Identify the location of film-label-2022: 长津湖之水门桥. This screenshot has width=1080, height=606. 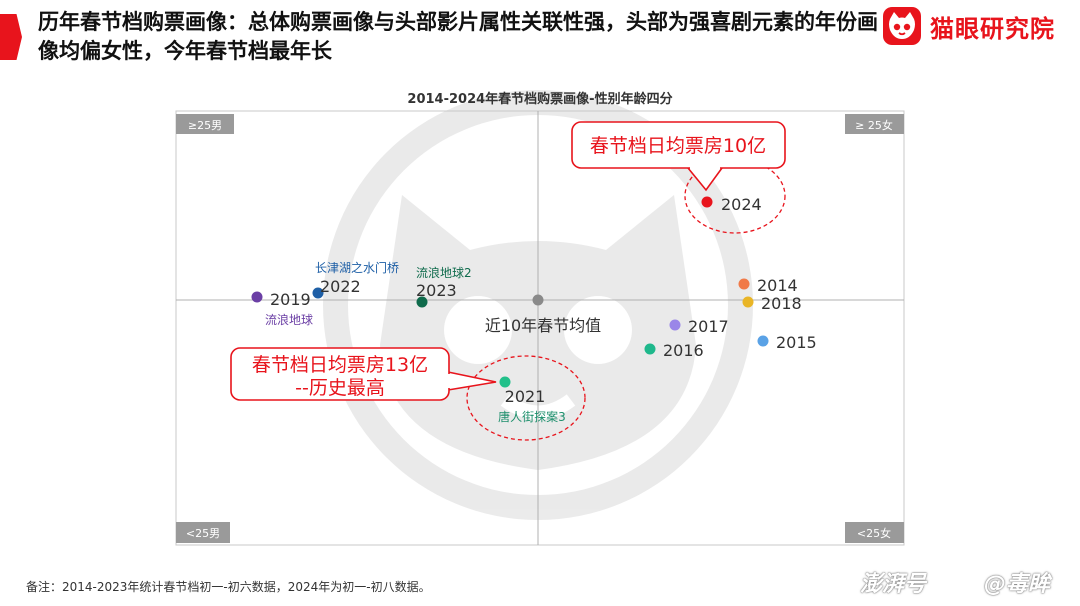
(357, 267).